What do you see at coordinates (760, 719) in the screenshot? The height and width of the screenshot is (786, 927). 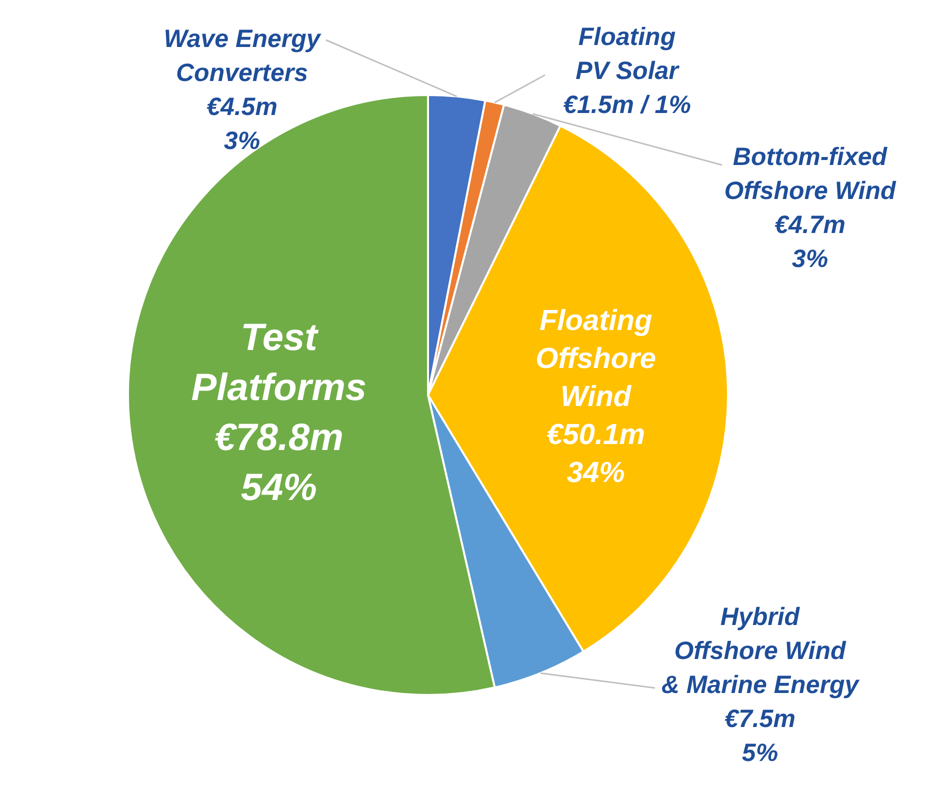 I see `data-label: €7.5m` at bounding box center [760, 719].